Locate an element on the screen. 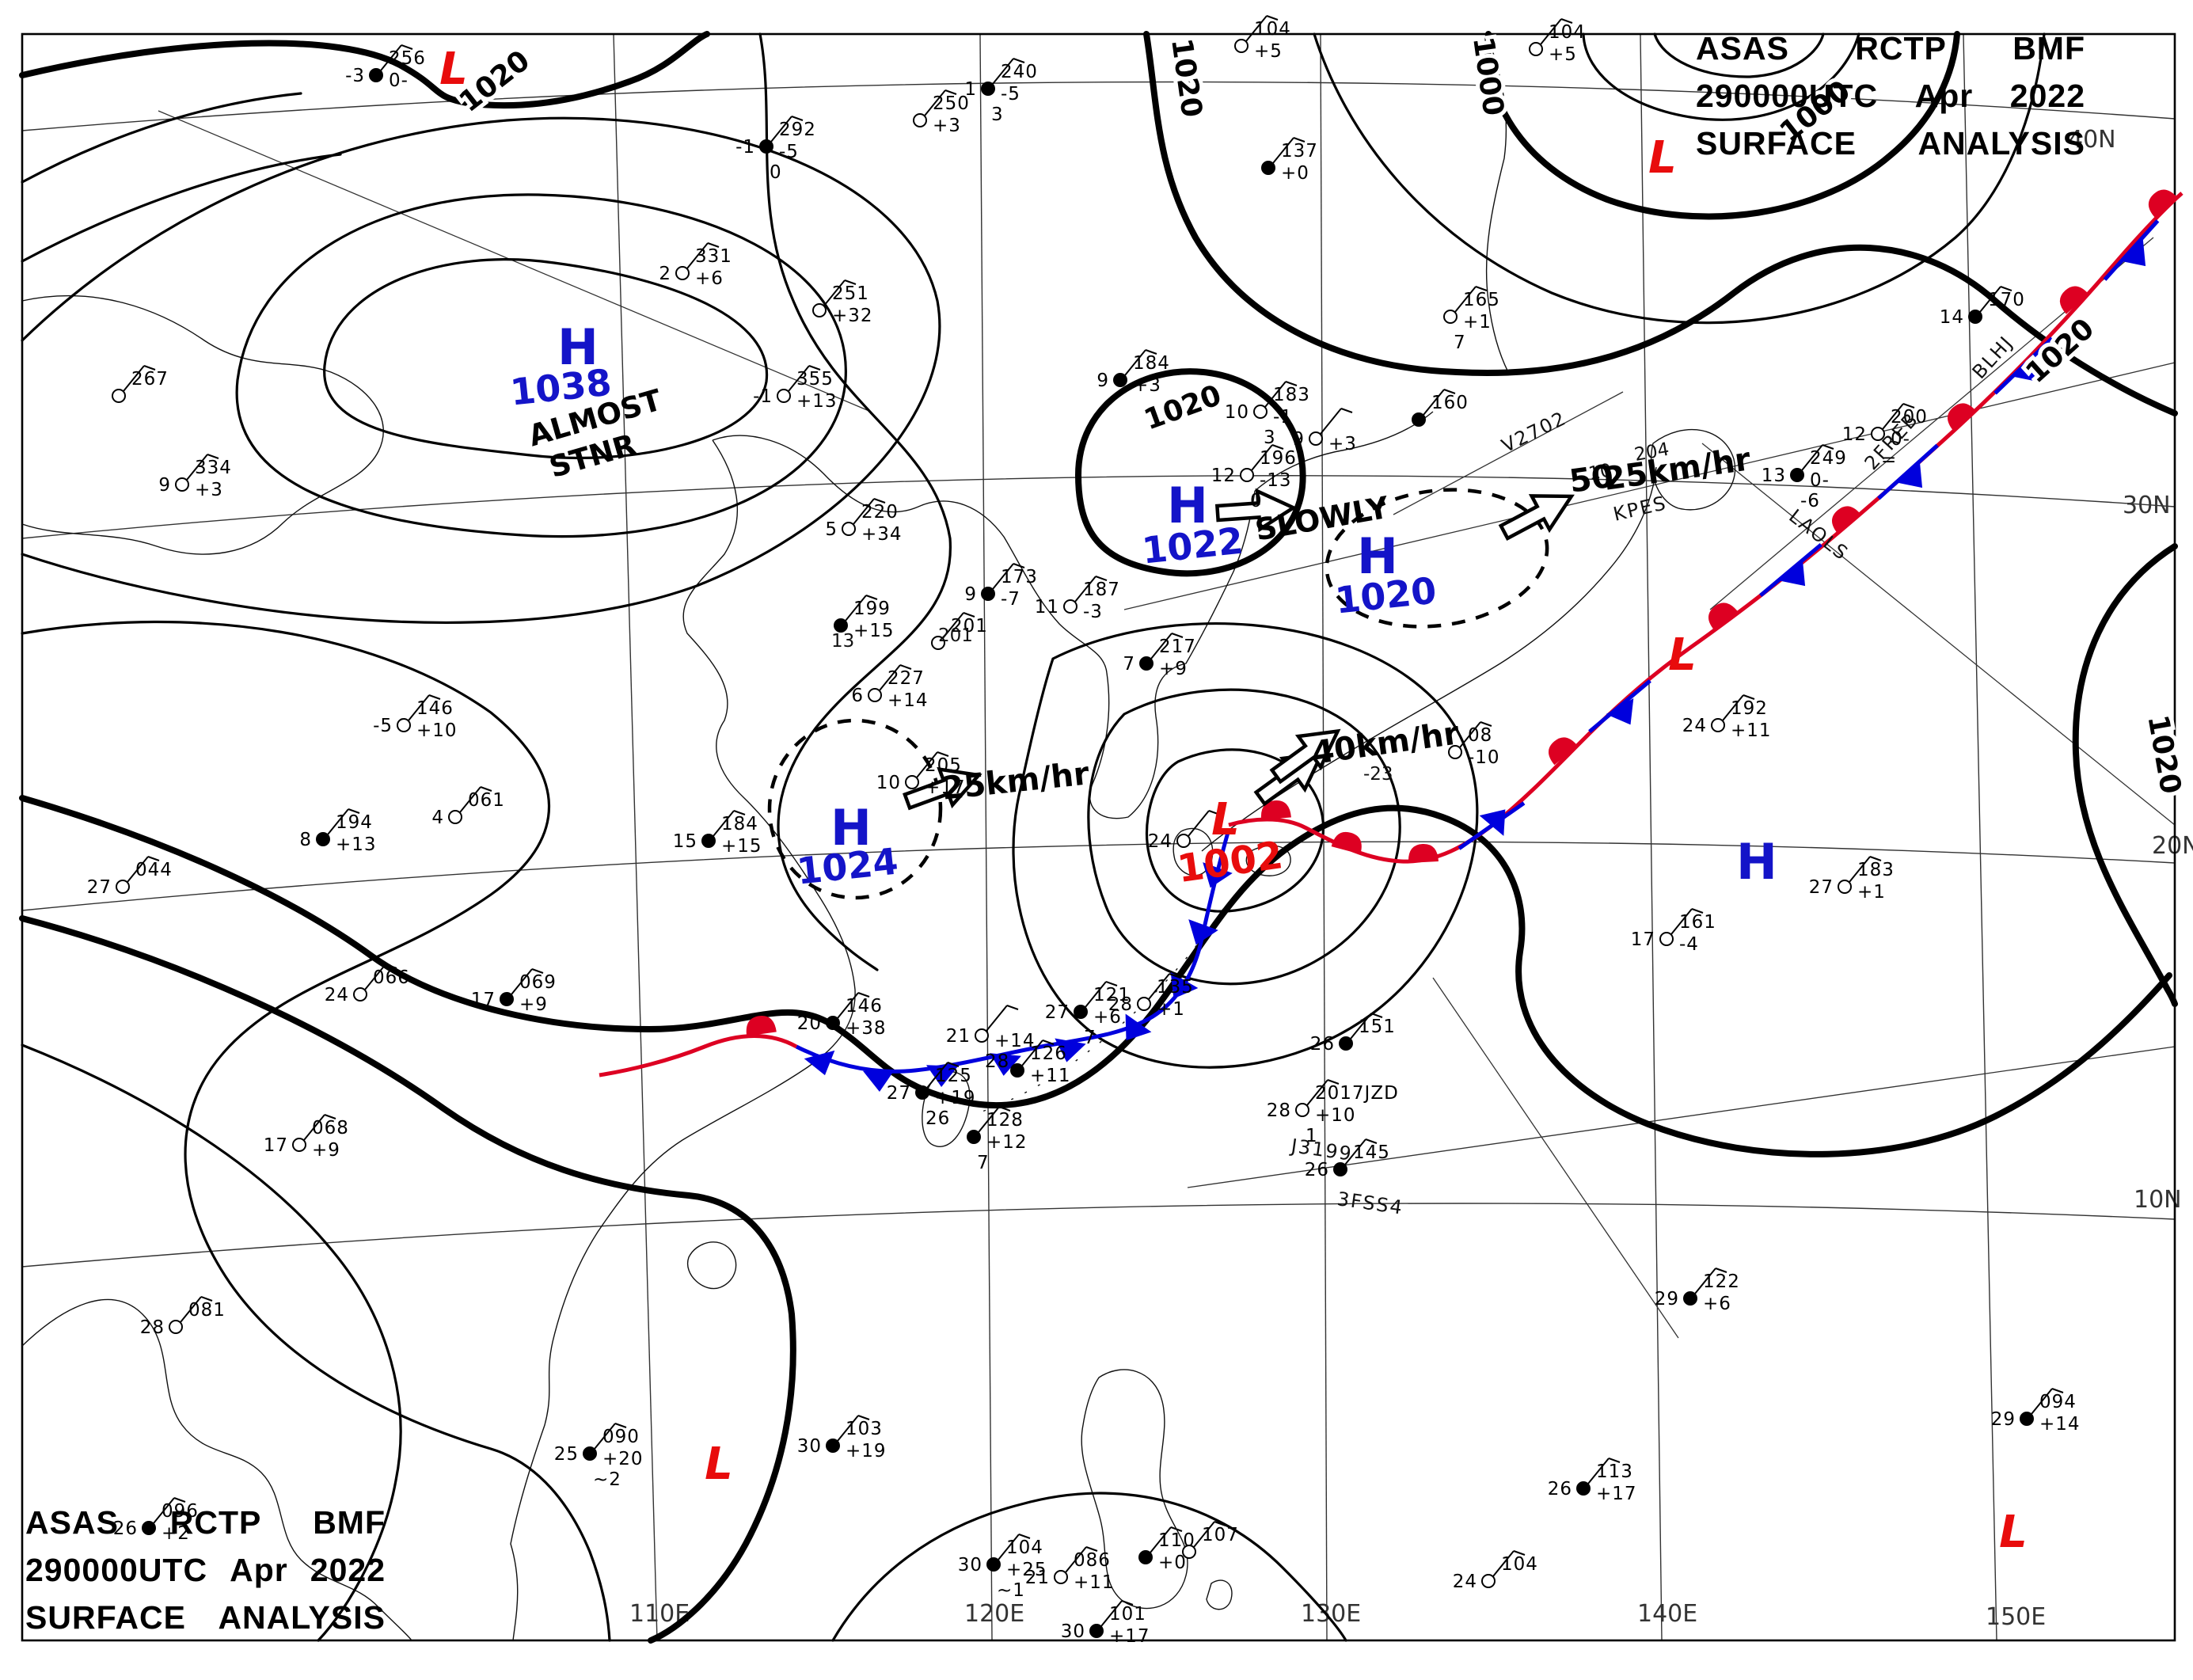 The image size is (2193, 1680). station-plot: -1 292-50 is located at coordinates (775, 149).